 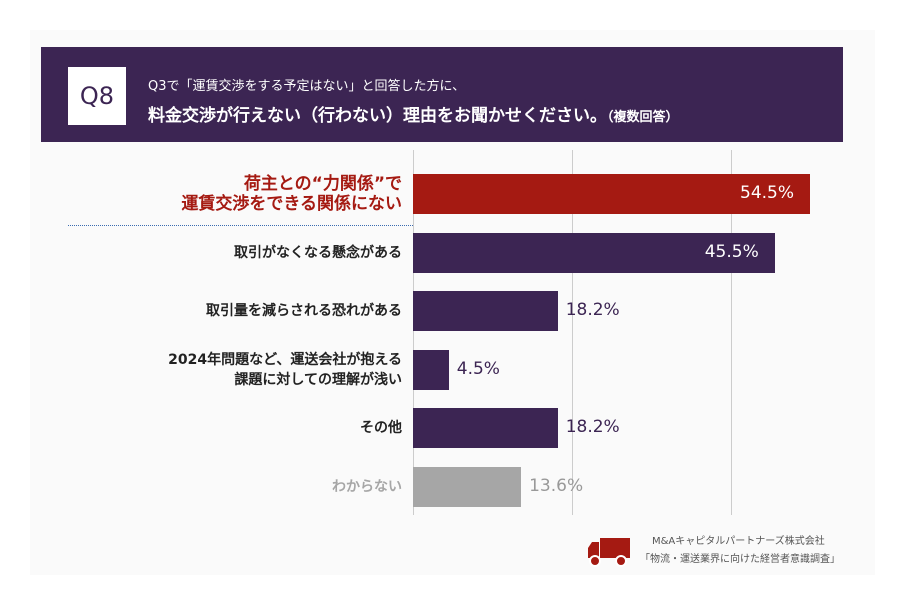 What do you see at coordinates (318, 252) in the screenshot?
I see `category-label: 取引がなくなる懸念がある` at bounding box center [318, 252].